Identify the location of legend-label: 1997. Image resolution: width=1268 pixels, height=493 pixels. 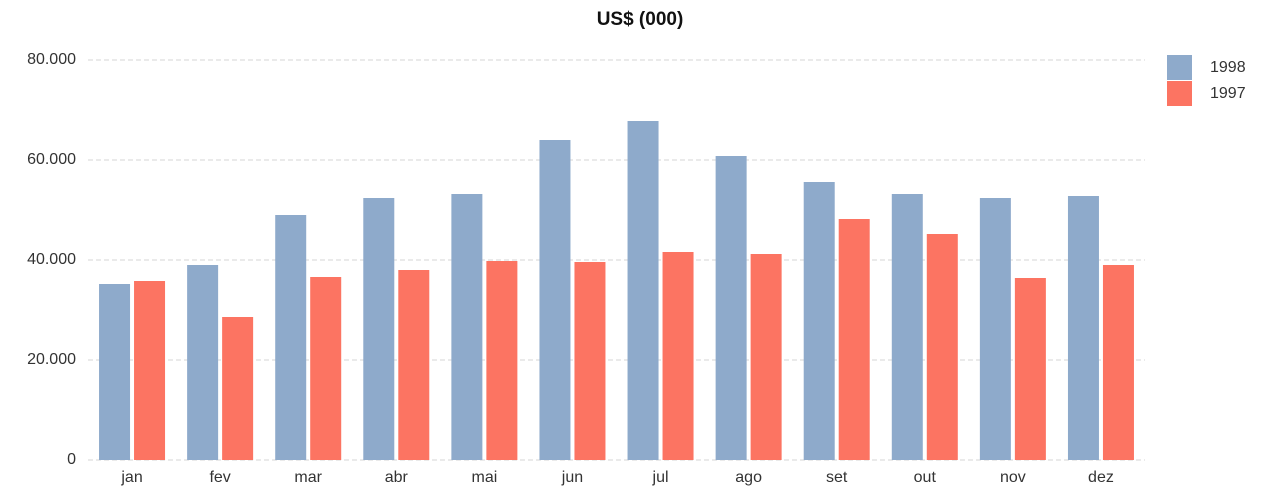
(1228, 93).